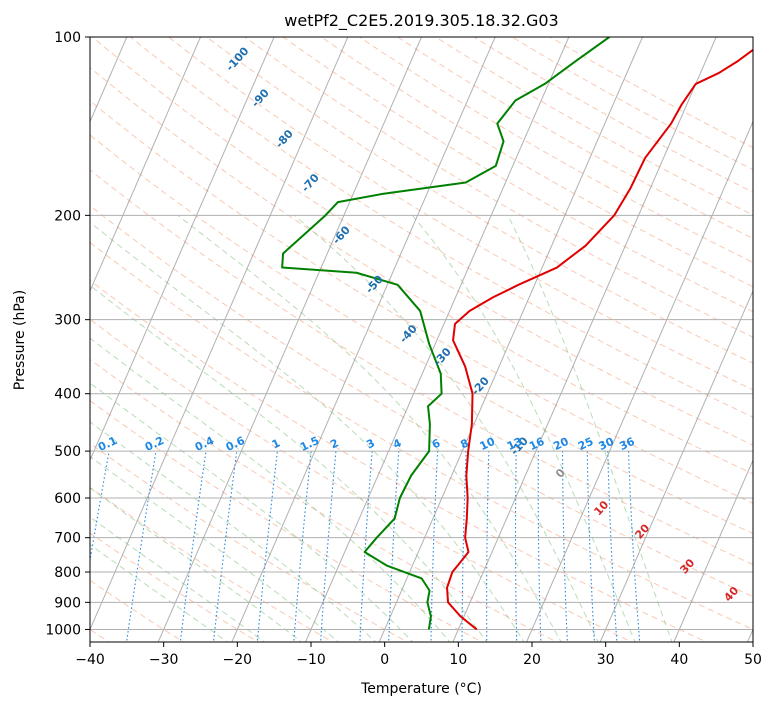  Describe the element at coordinates (67, 38) in the screenshot. I see `y-tick-label: 100` at that location.